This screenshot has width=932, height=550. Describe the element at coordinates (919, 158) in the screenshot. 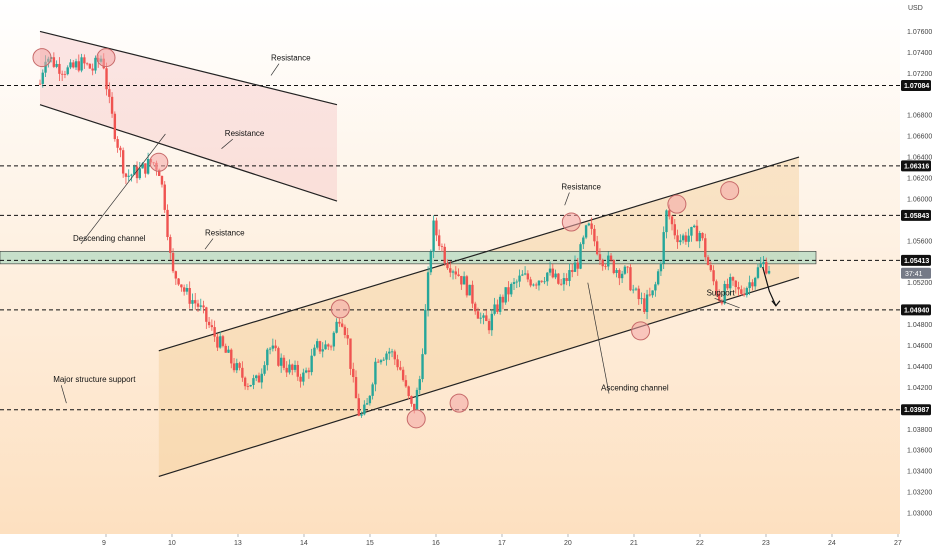

I see `y-tick-label: 1.06400` at that location.